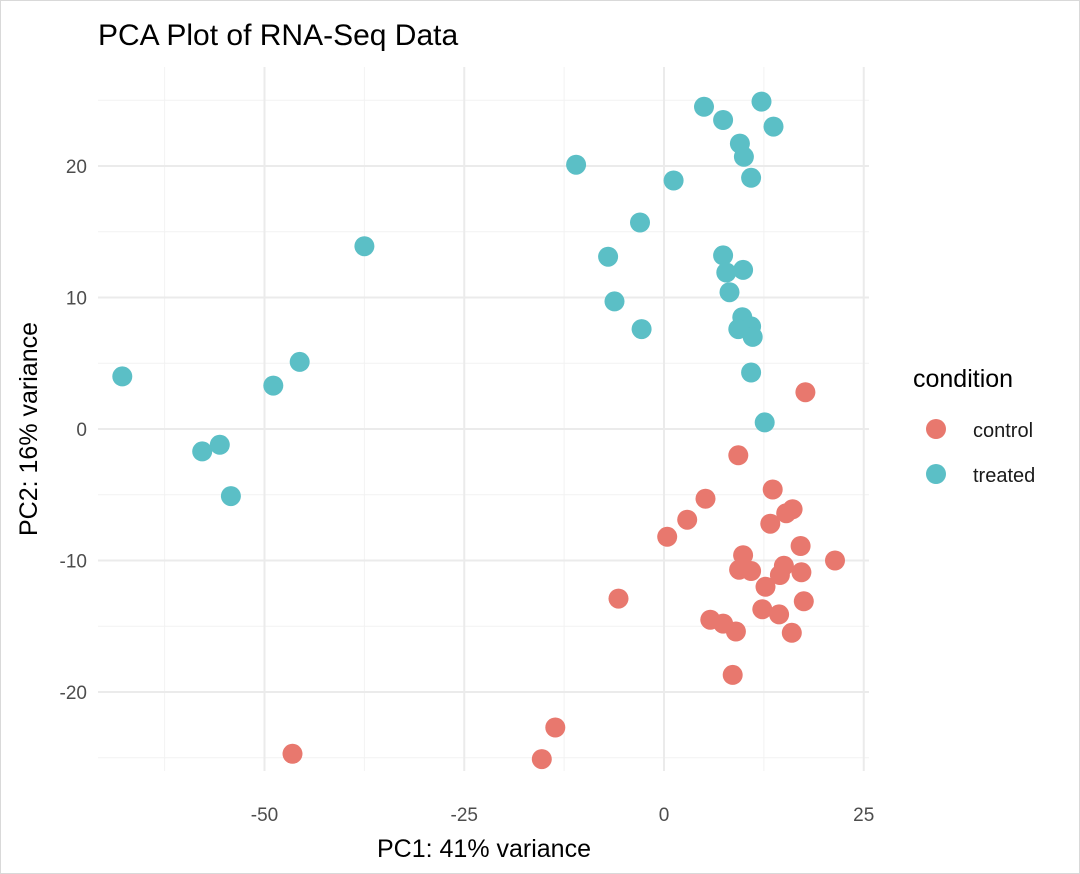 Image resolution: width=1080 pixels, height=874 pixels. I want to click on x-tick-label: 25, so click(863, 815).